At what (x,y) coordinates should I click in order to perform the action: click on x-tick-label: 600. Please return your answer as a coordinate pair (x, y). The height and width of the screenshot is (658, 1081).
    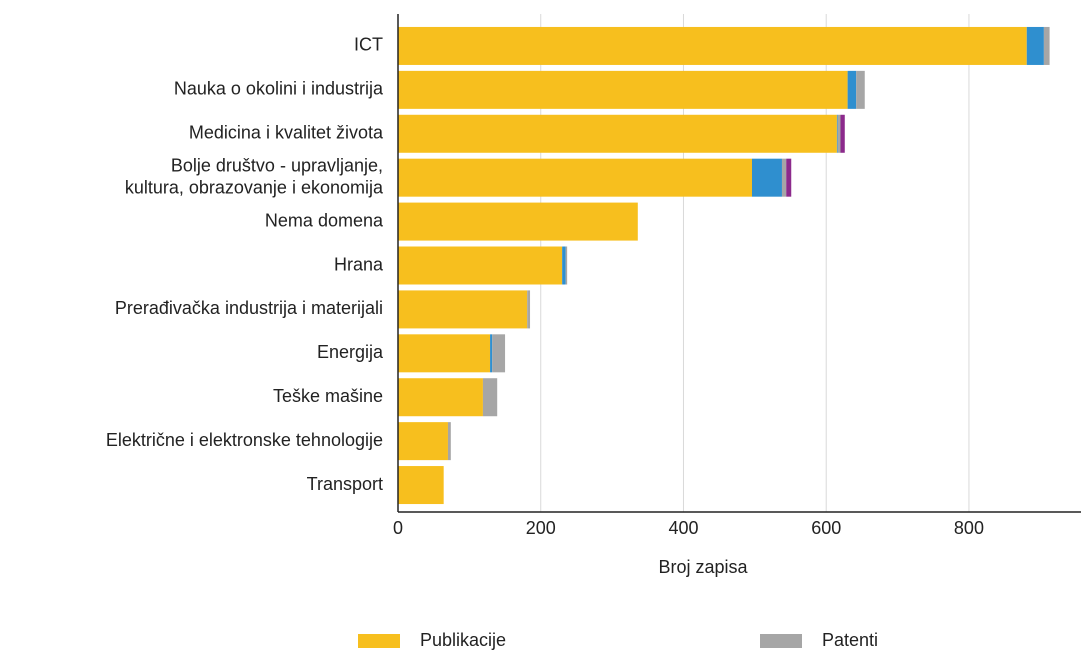
    Looking at the image, I should click on (826, 528).